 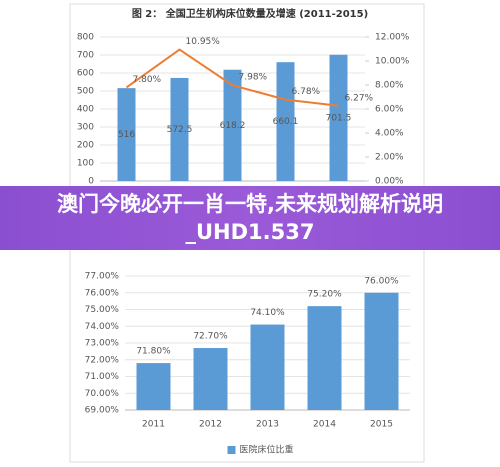 What do you see at coordinates (91, 182) in the screenshot?
I see `y-tick-label: 0` at bounding box center [91, 182].